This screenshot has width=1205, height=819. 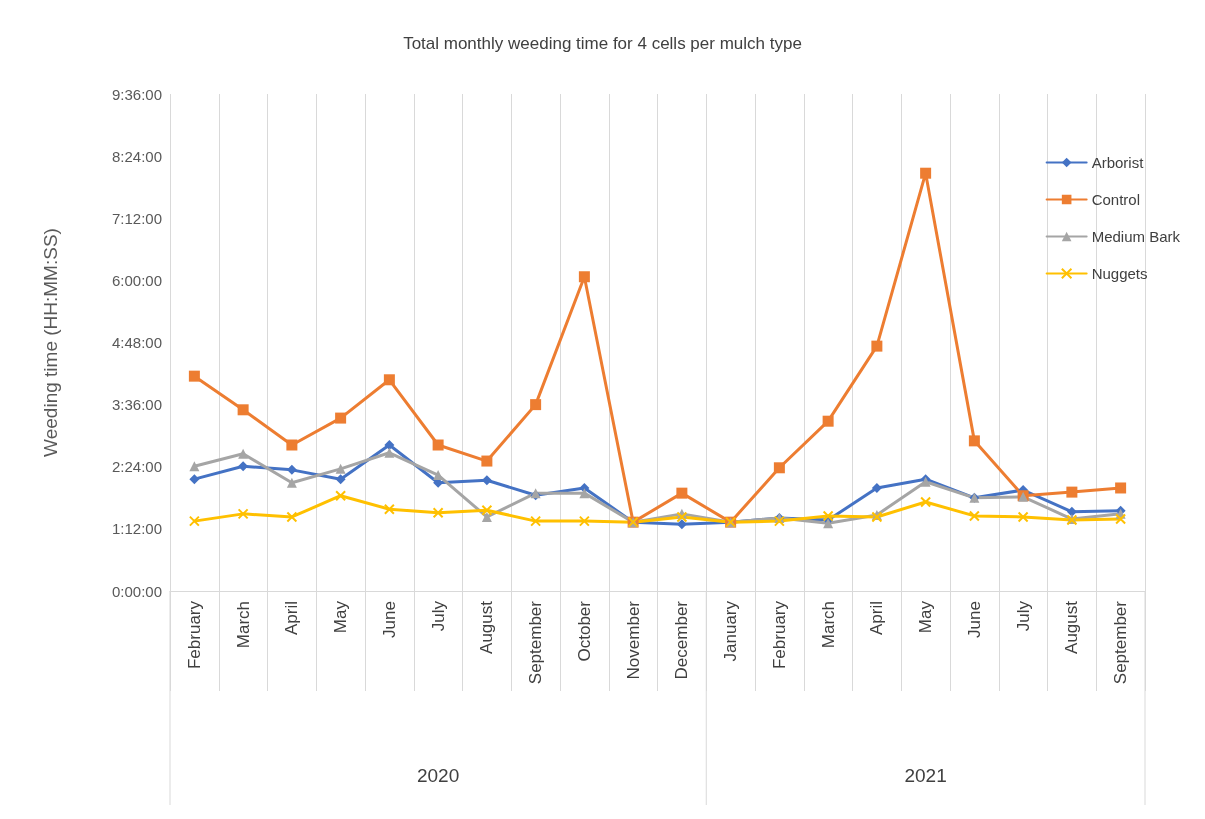 What do you see at coordinates (1115, 199) in the screenshot?
I see `legend-label: Control` at bounding box center [1115, 199].